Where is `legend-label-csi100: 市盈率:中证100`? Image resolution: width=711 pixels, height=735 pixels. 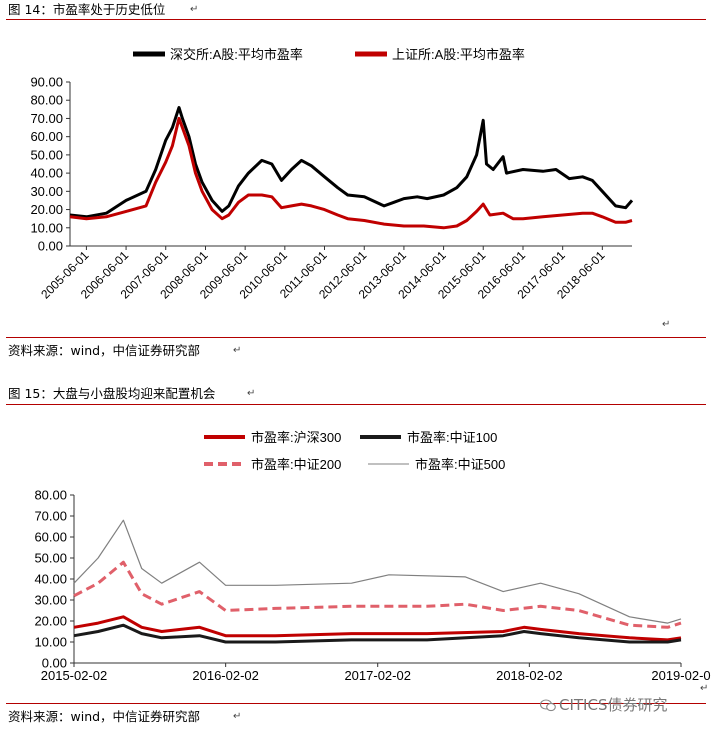 legend-label-csi100: 市盈率:中证100 is located at coordinates (452, 437).